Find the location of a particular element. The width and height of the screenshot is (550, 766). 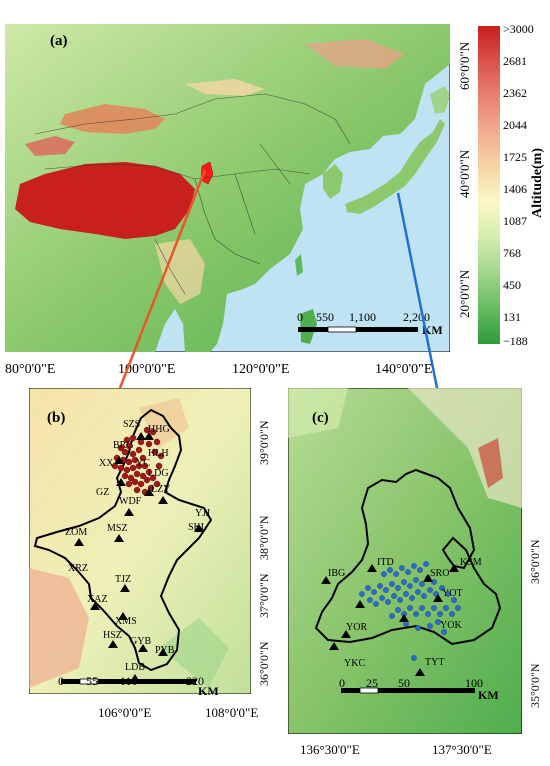

c-lon-136-30: 136°30'0"E is located at coordinates (330, 749).